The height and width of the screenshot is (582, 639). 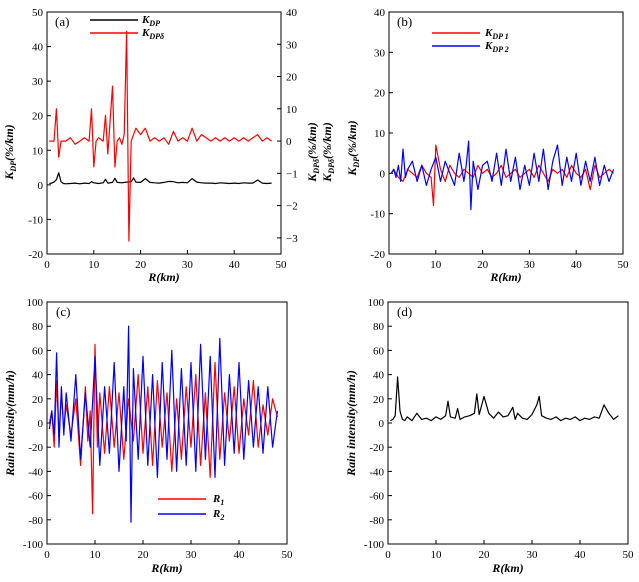 I want to click on panel-b-series, so click(x=502, y=175).